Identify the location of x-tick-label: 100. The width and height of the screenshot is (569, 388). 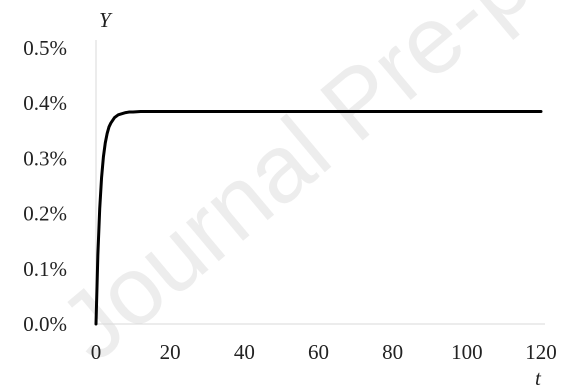
(467, 352).